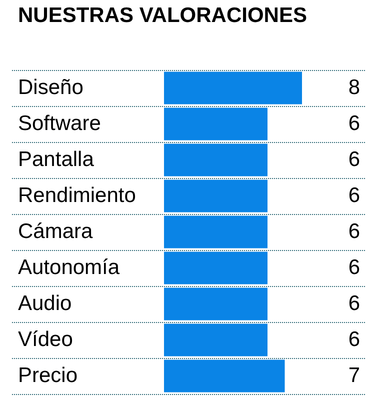 This screenshot has height=403, width=382. Describe the element at coordinates (48, 375) in the screenshot. I see `y-tick-label: Precio` at that location.